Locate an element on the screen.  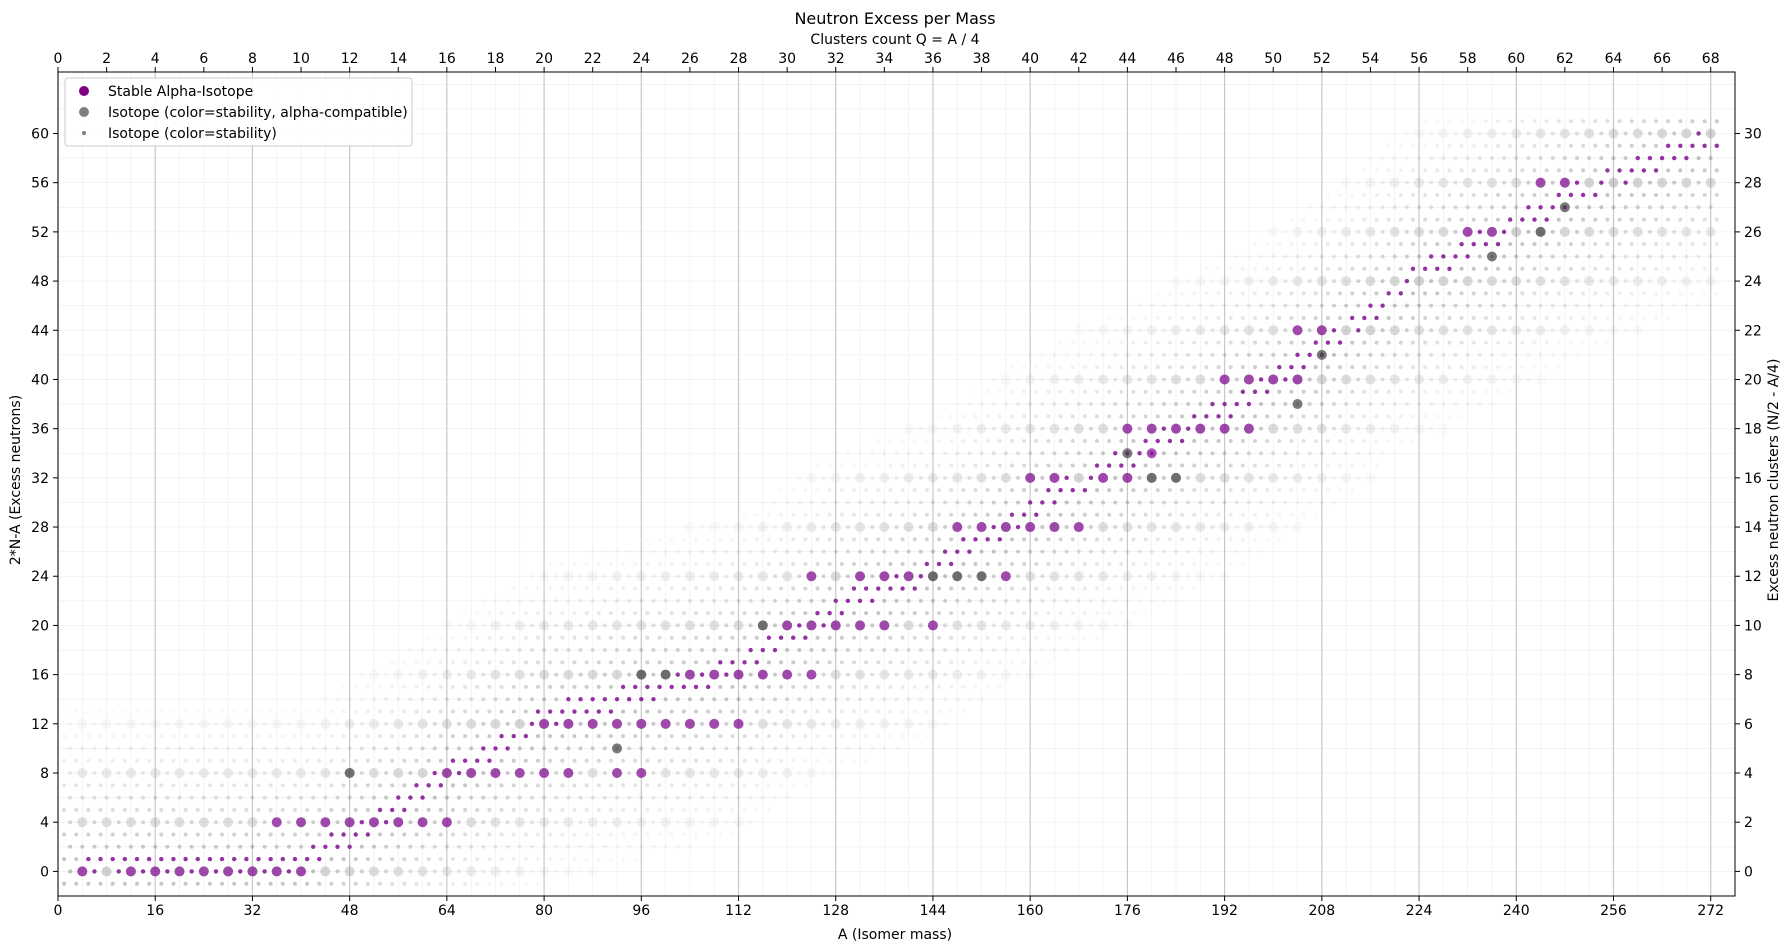
y-tick-label: 60 is located at coordinates (40, 134).